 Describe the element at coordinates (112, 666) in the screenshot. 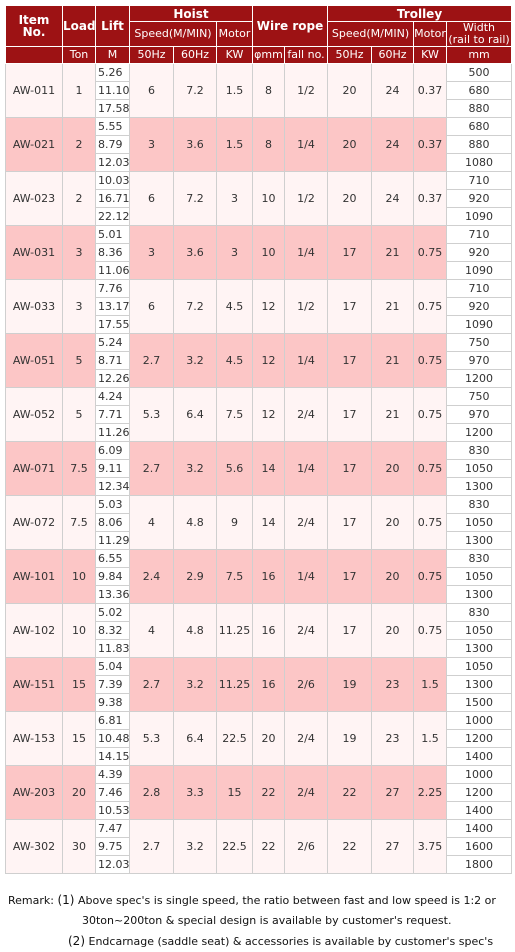

I see `cell-lift: 5.04` at that location.